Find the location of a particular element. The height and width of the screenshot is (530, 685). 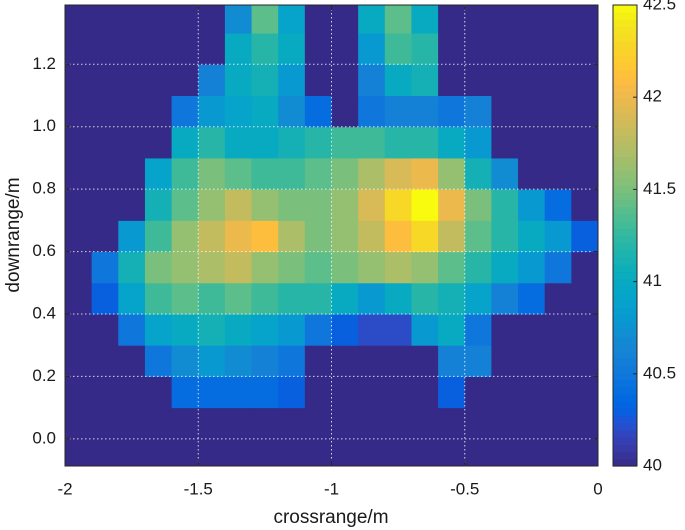

colorbar-tick-label: 42 is located at coordinates (652, 96).